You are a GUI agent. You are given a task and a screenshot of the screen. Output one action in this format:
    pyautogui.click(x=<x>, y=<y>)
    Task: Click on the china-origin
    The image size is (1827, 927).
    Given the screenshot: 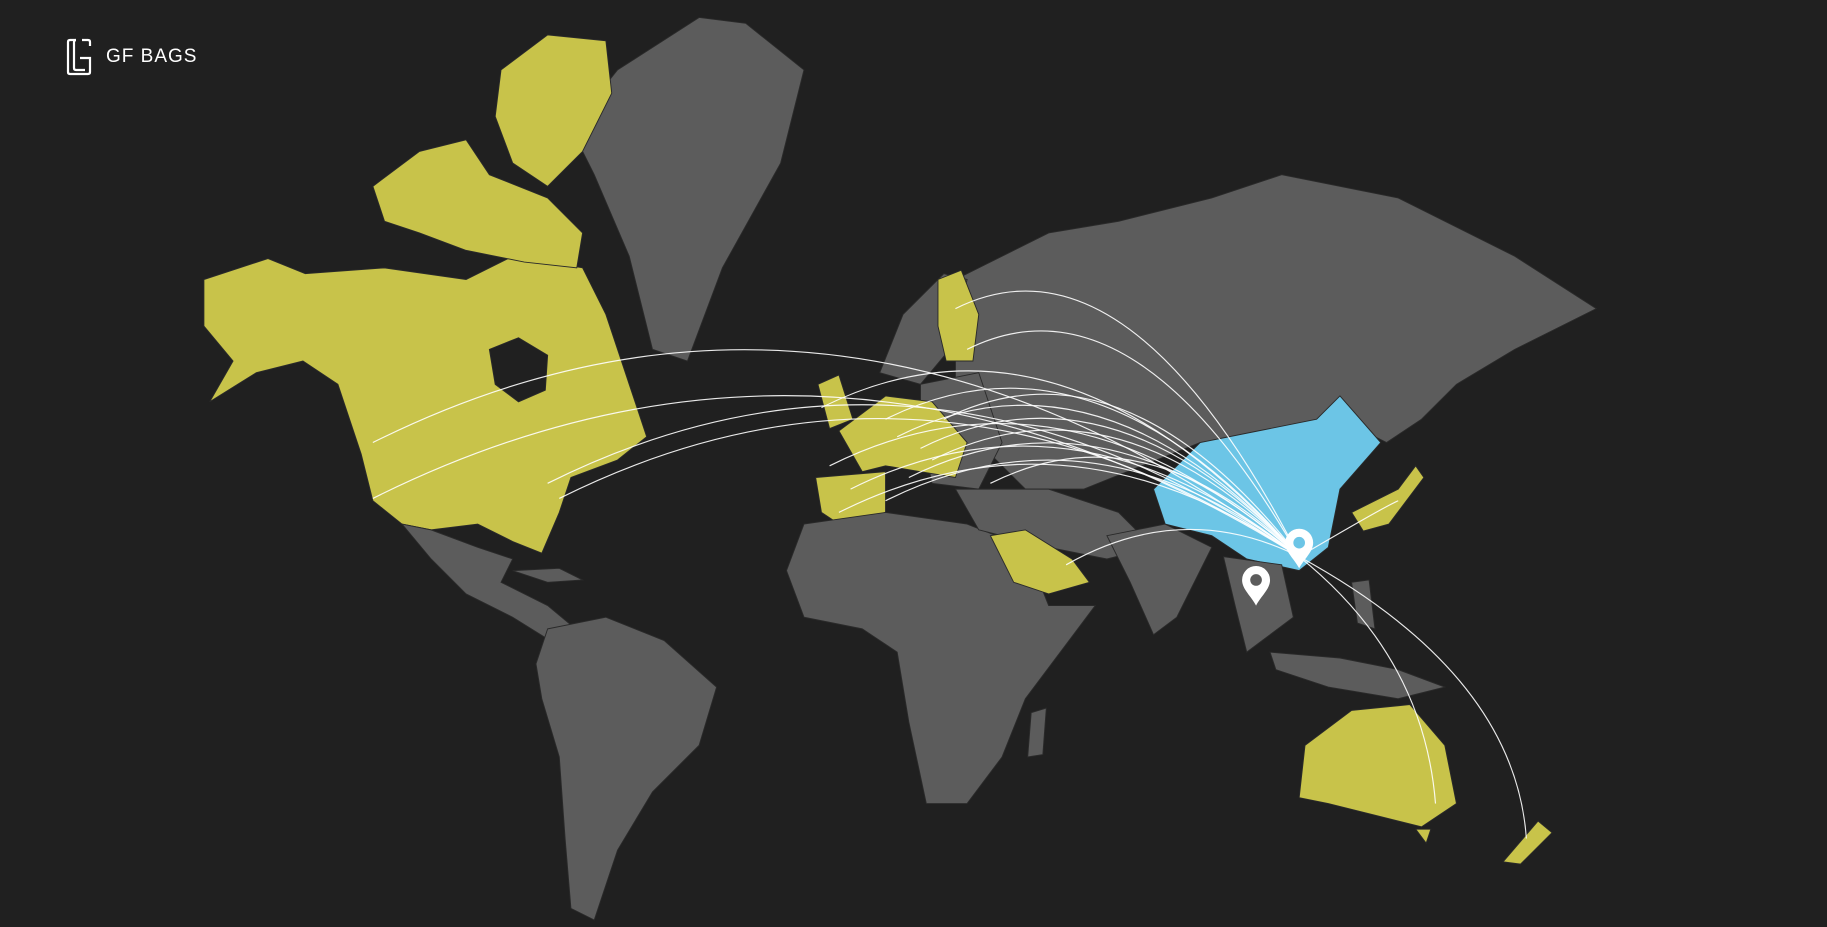 What is the action you would take?
    pyautogui.click(x=1267, y=483)
    